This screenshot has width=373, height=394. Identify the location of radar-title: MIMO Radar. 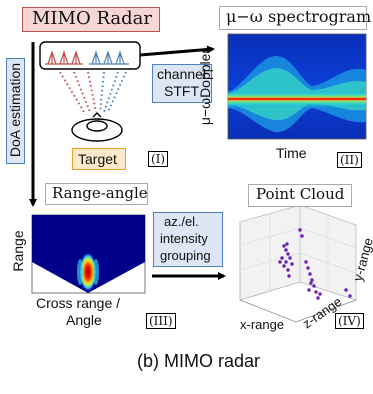
(92, 18).